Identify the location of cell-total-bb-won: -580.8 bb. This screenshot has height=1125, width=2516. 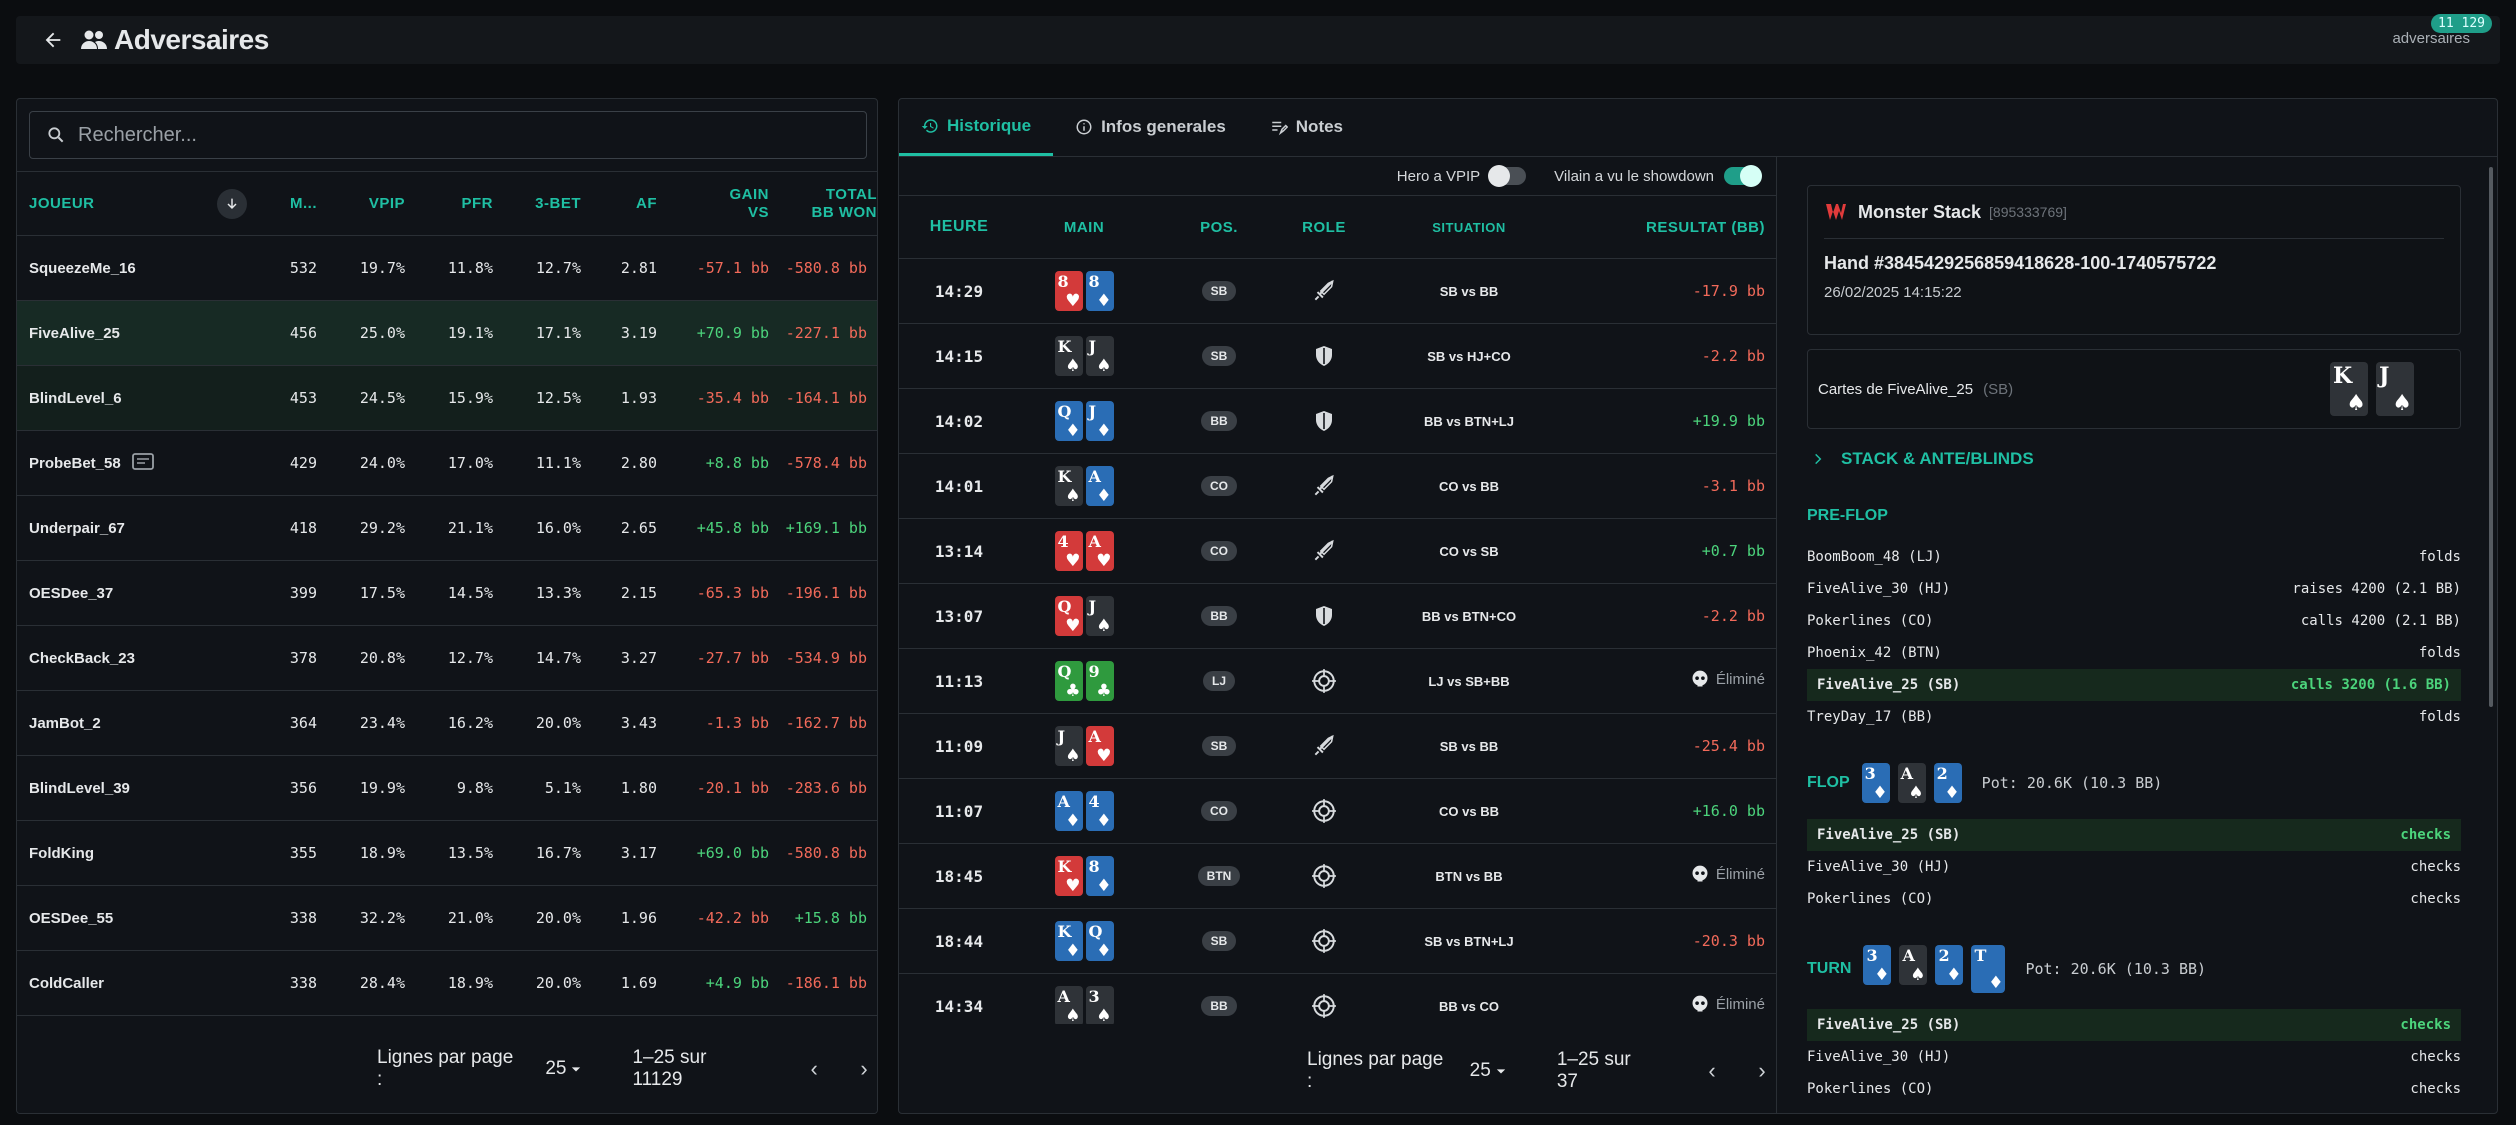
(826, 853).